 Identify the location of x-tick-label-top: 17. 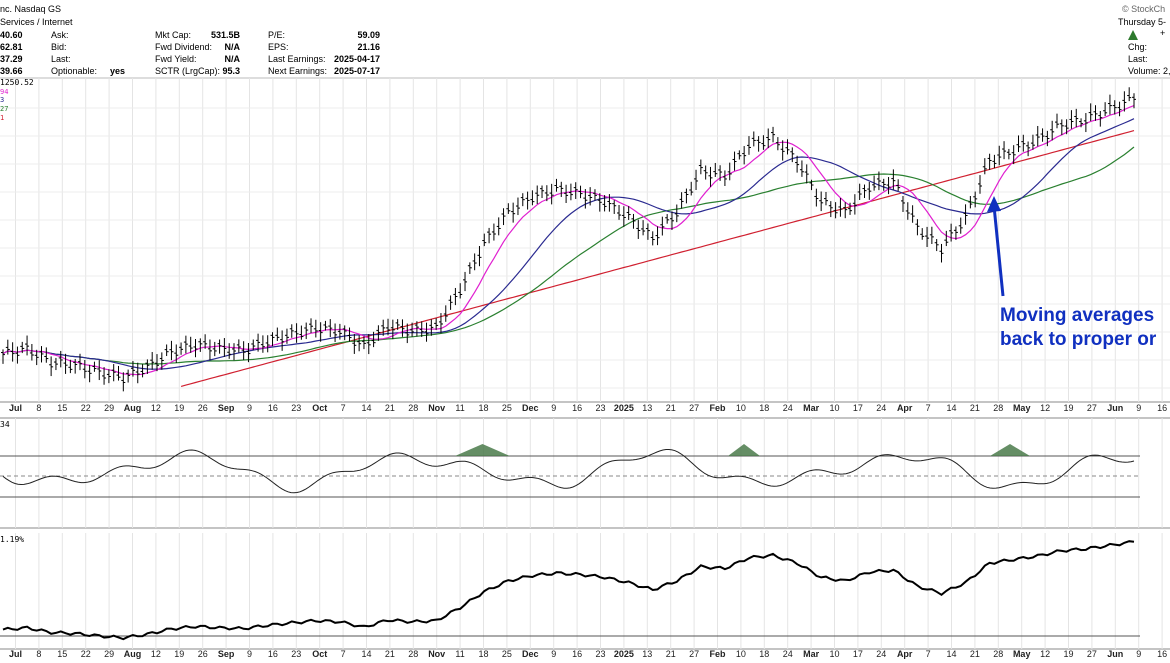
(858, 408).